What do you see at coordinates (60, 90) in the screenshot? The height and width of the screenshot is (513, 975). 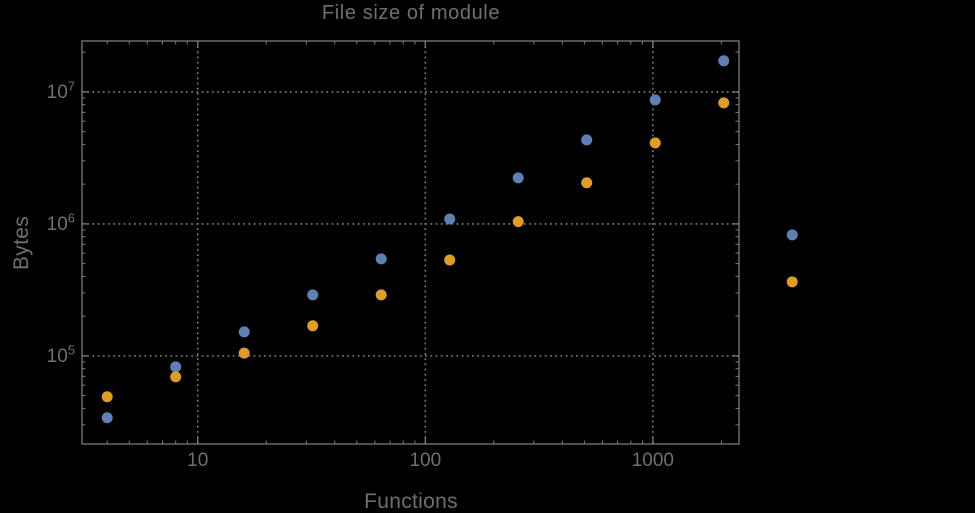 I see `y-tick-label: 10⁷` at bounding box center [60, 90].